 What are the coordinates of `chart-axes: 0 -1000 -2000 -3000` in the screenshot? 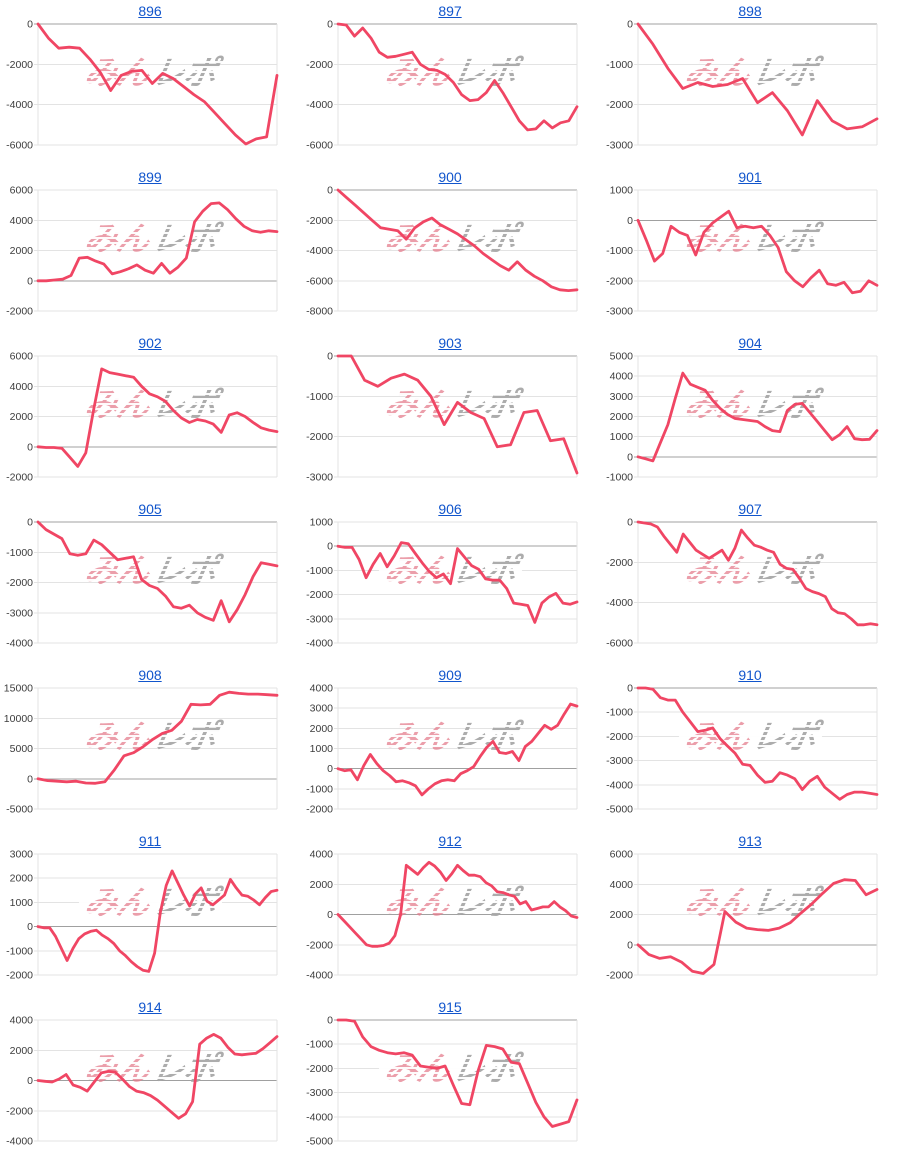 It's located at (742, 85).